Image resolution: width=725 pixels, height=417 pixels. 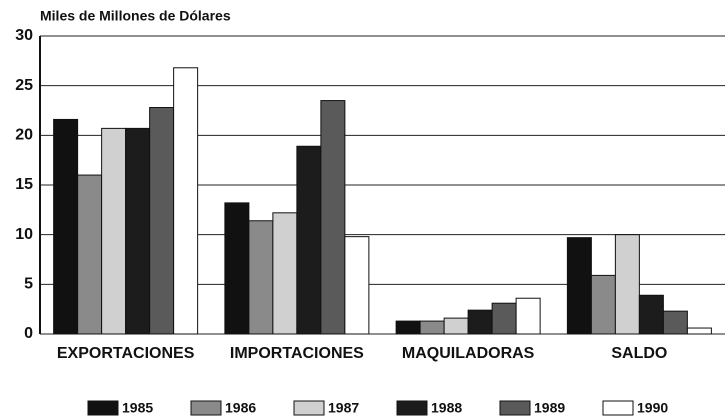 What do you see at coordinates (24, 35) in the screenshot?
I see `y-tick-label: 30` at bounding box center [24, 35].